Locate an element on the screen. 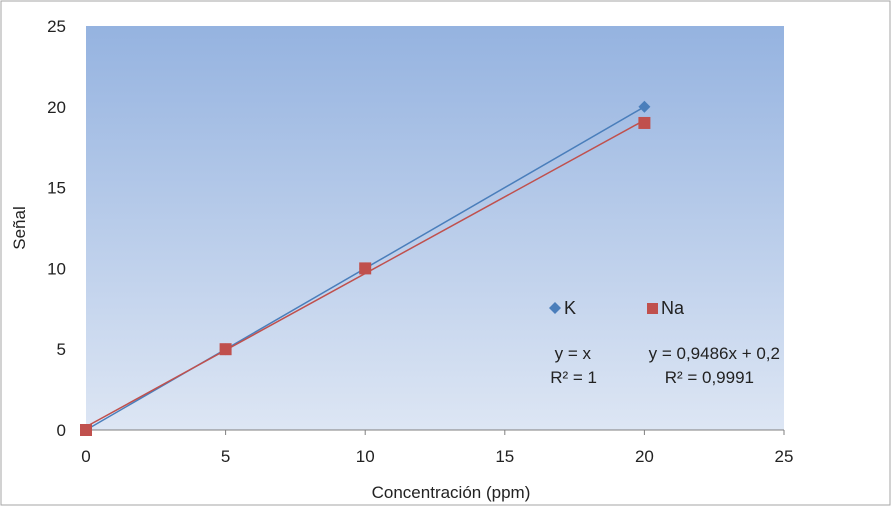 The height and width of the screenshot is (511, 891). legend-na-label: Na is located at coordinates (673, 308).